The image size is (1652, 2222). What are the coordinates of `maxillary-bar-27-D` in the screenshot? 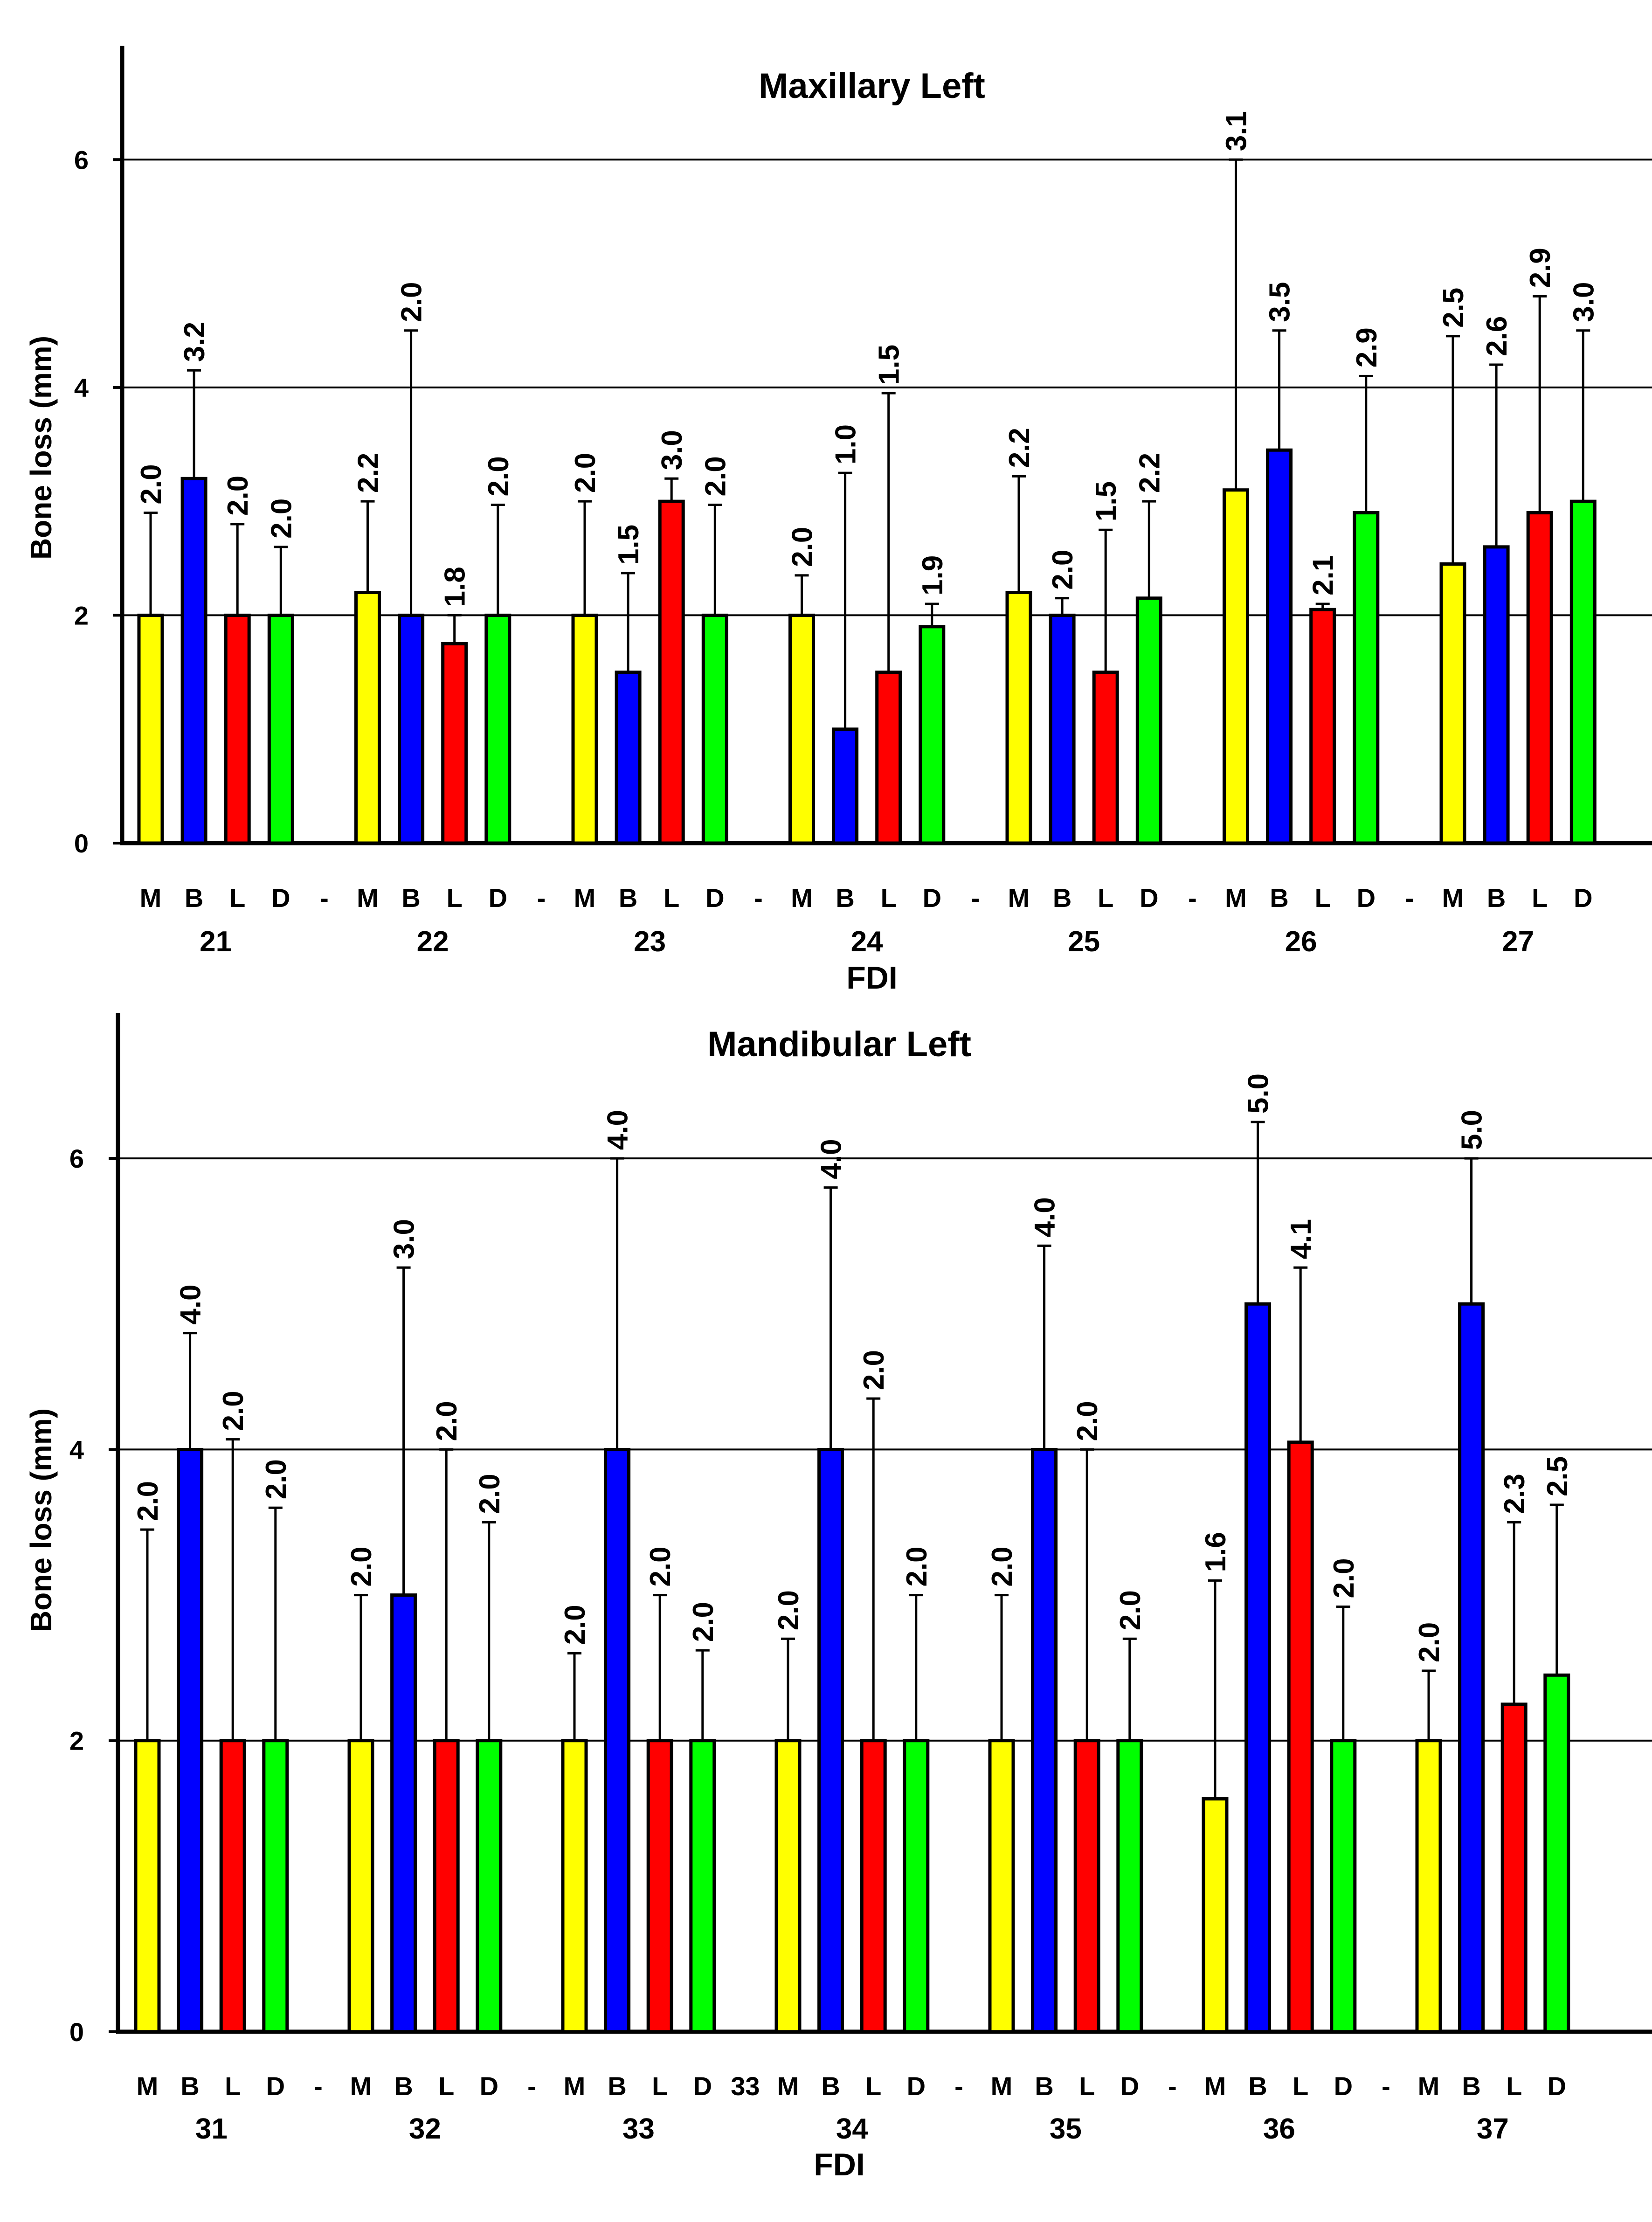 It's located at (1583, 672).